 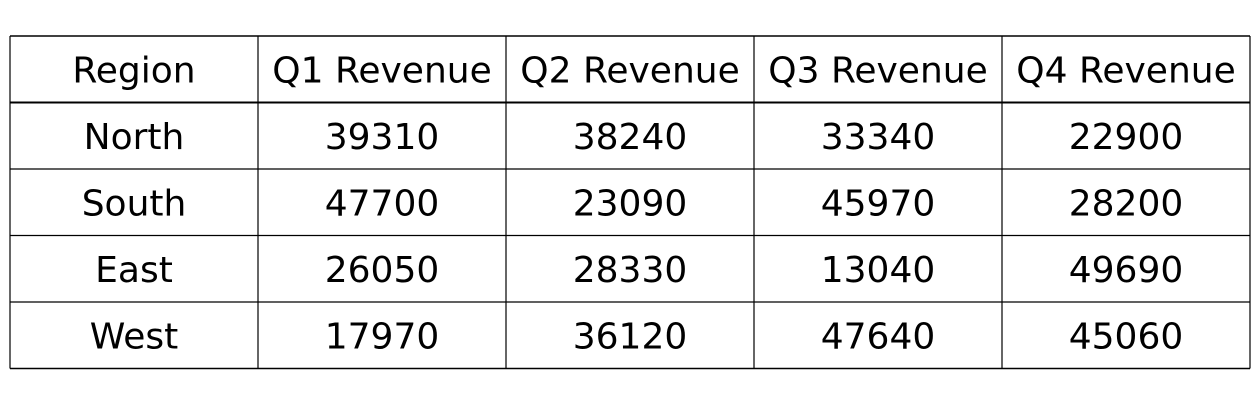 I want to click on table-cell: 26050, so click(x=382, y=270).